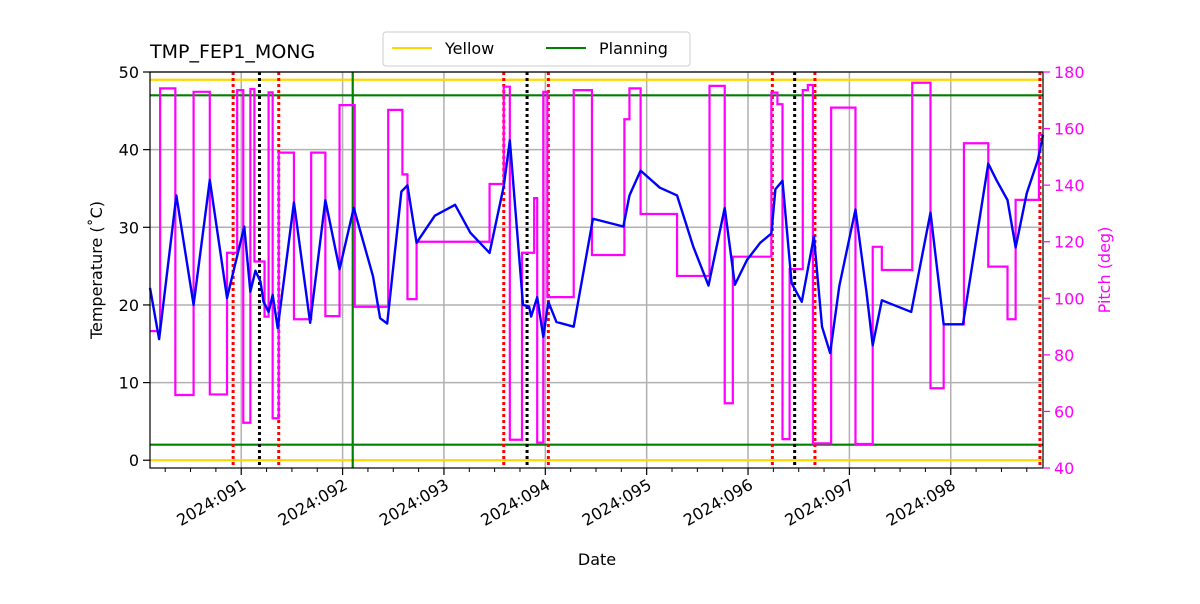 The width and height of the screenshot is (1200, 604). What do you see at coordinates (1069, 298) in the screenshot?
I see `y2-tick-label: 100` at bounding box center [1069, 298].